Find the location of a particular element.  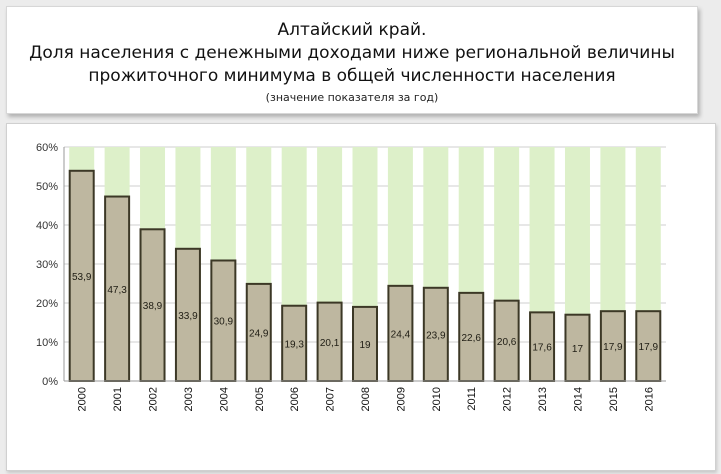

data-label: 38,9 is located at coordinates (153, 306).